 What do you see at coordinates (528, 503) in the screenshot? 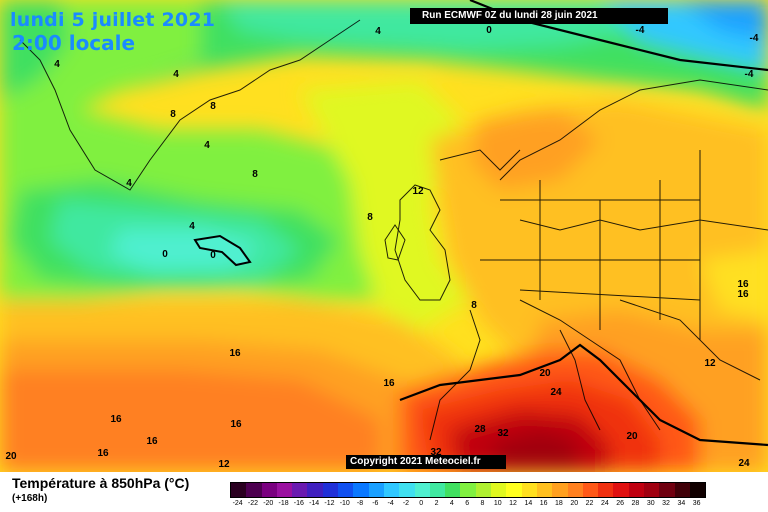
I see `legend-label: 14` at bounding box center [528, 503].